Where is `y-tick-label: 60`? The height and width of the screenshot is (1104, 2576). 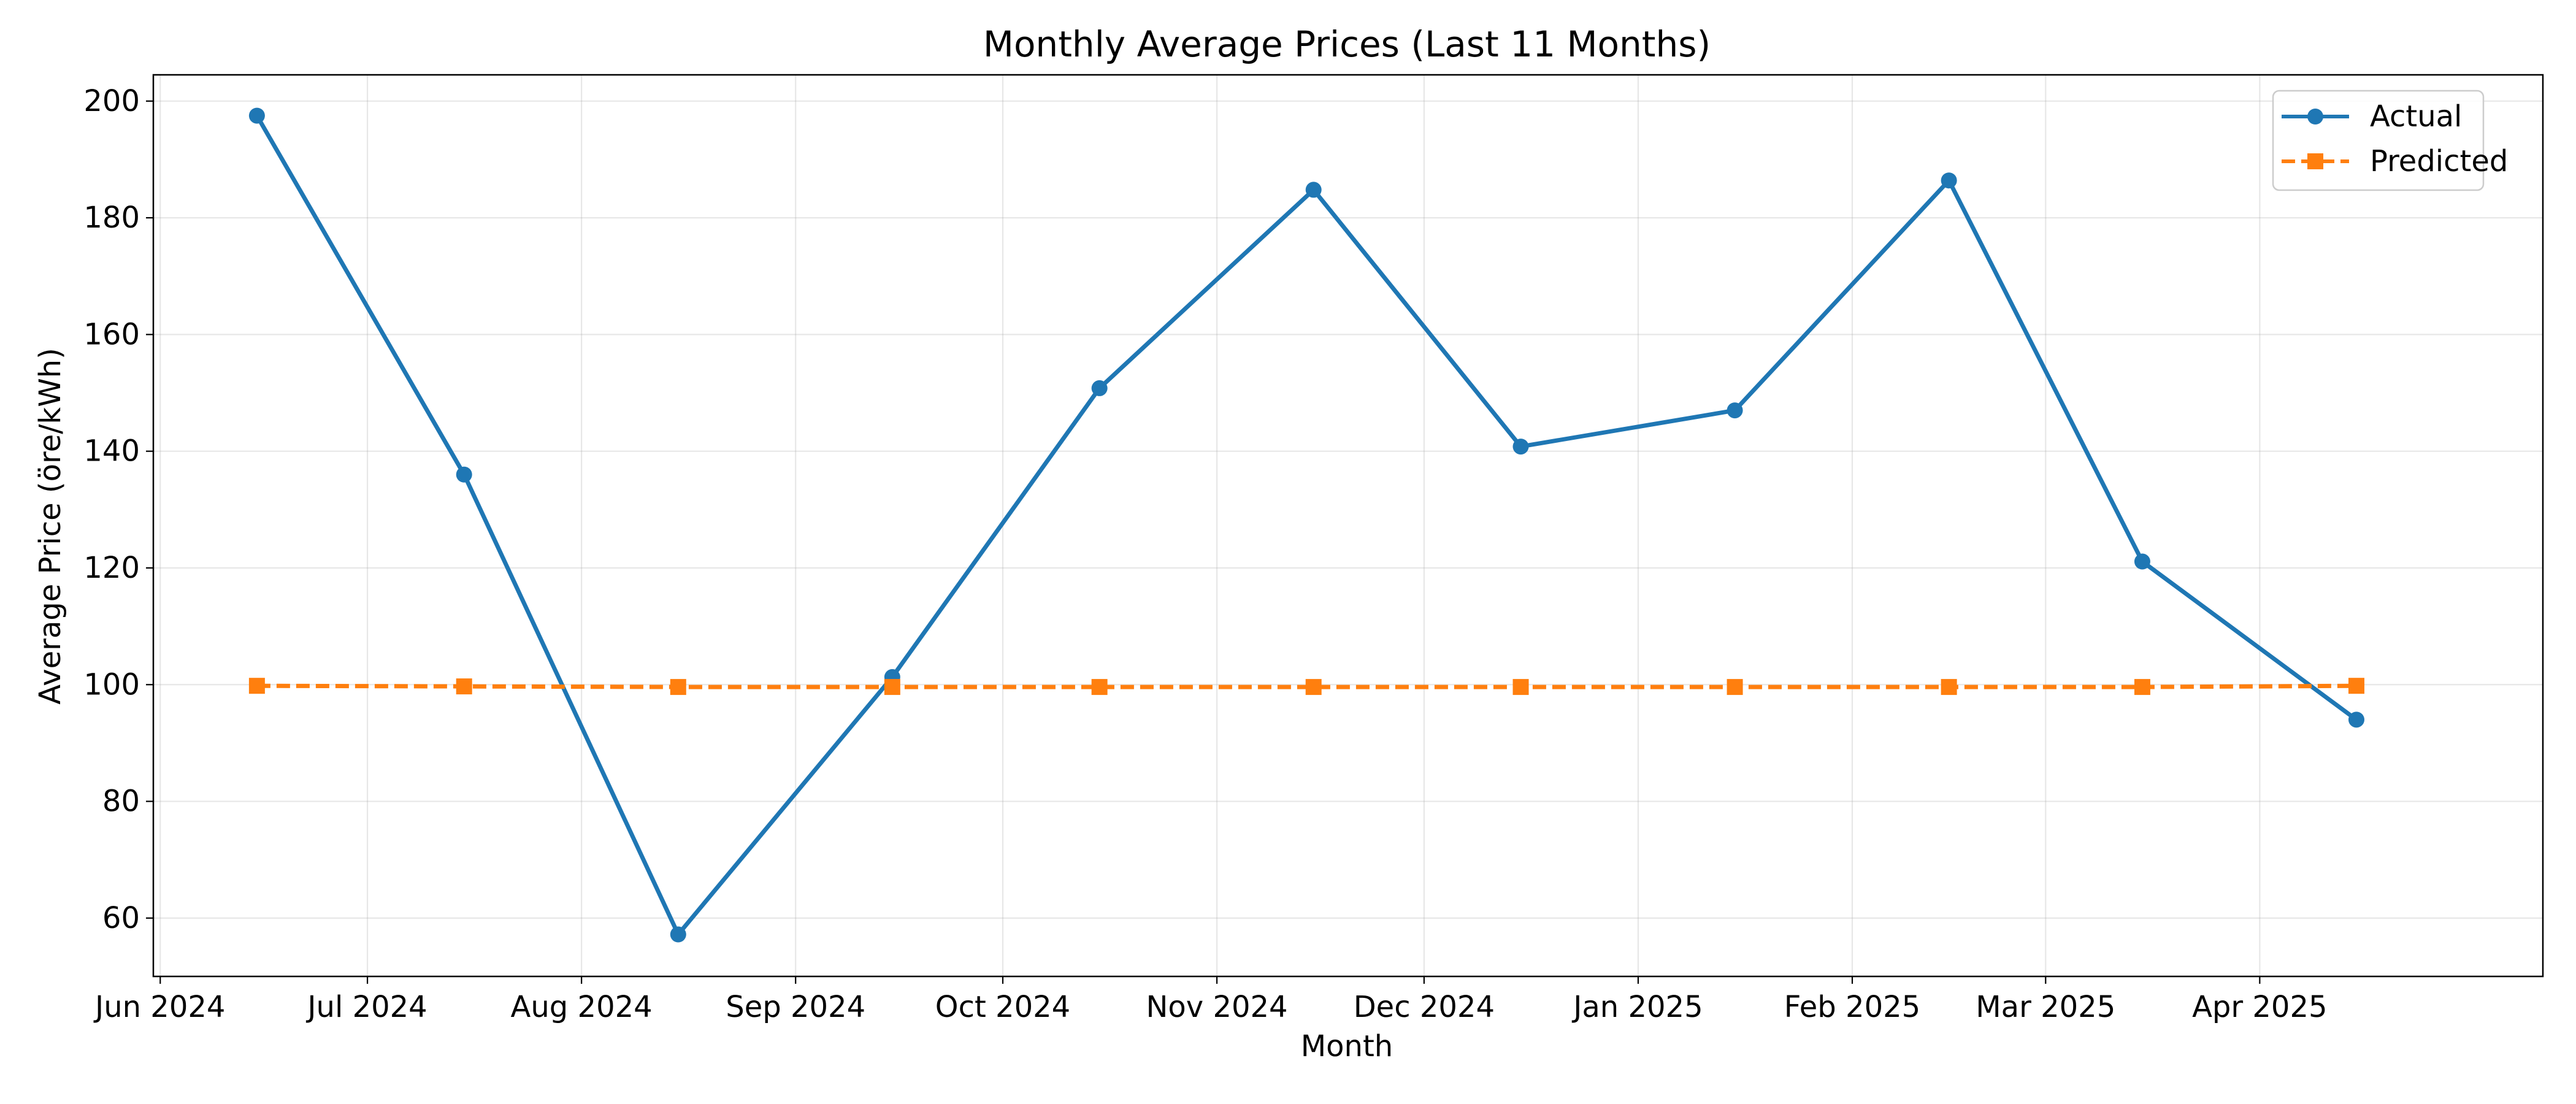 y-tick-label: 60 is located at coordinates (121, 918).